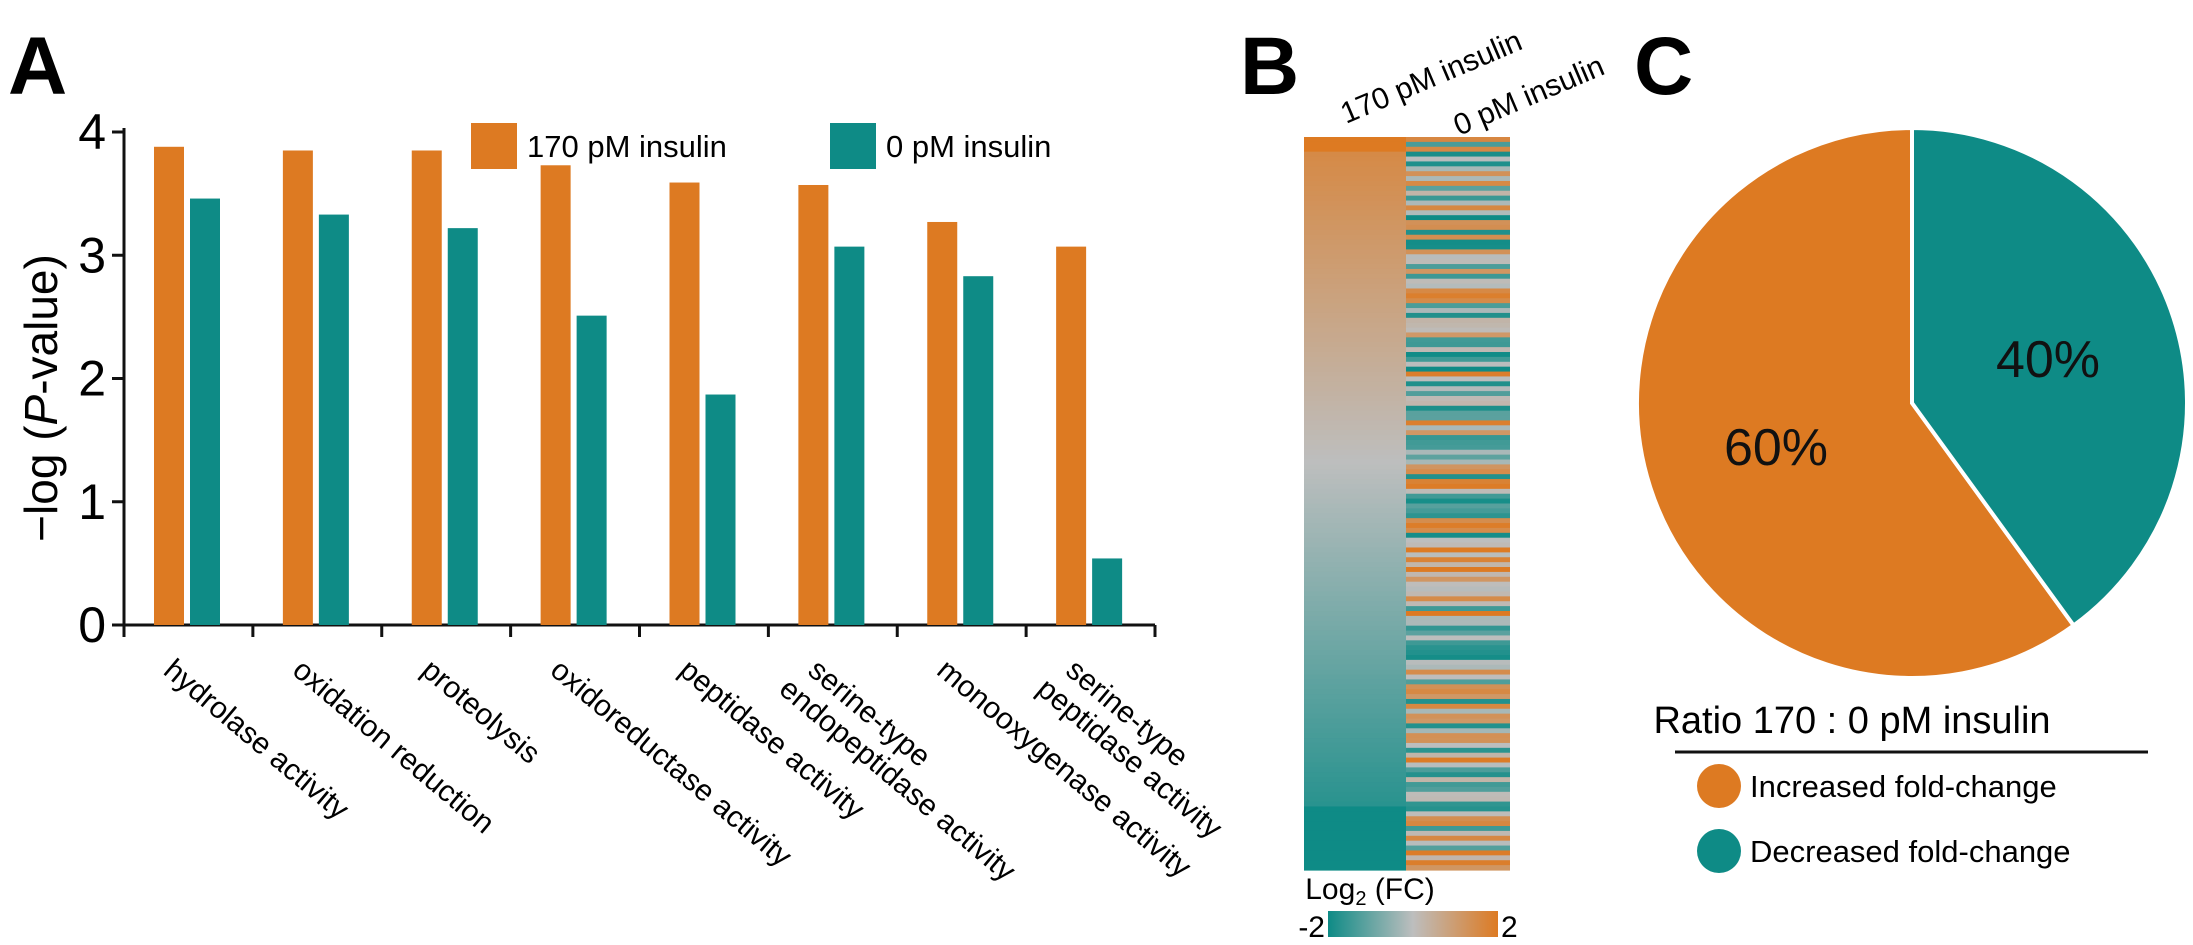 The height and width of the screenshot is (945, 2193). I want to click on y-tick-label: 3, so click(92, 255).